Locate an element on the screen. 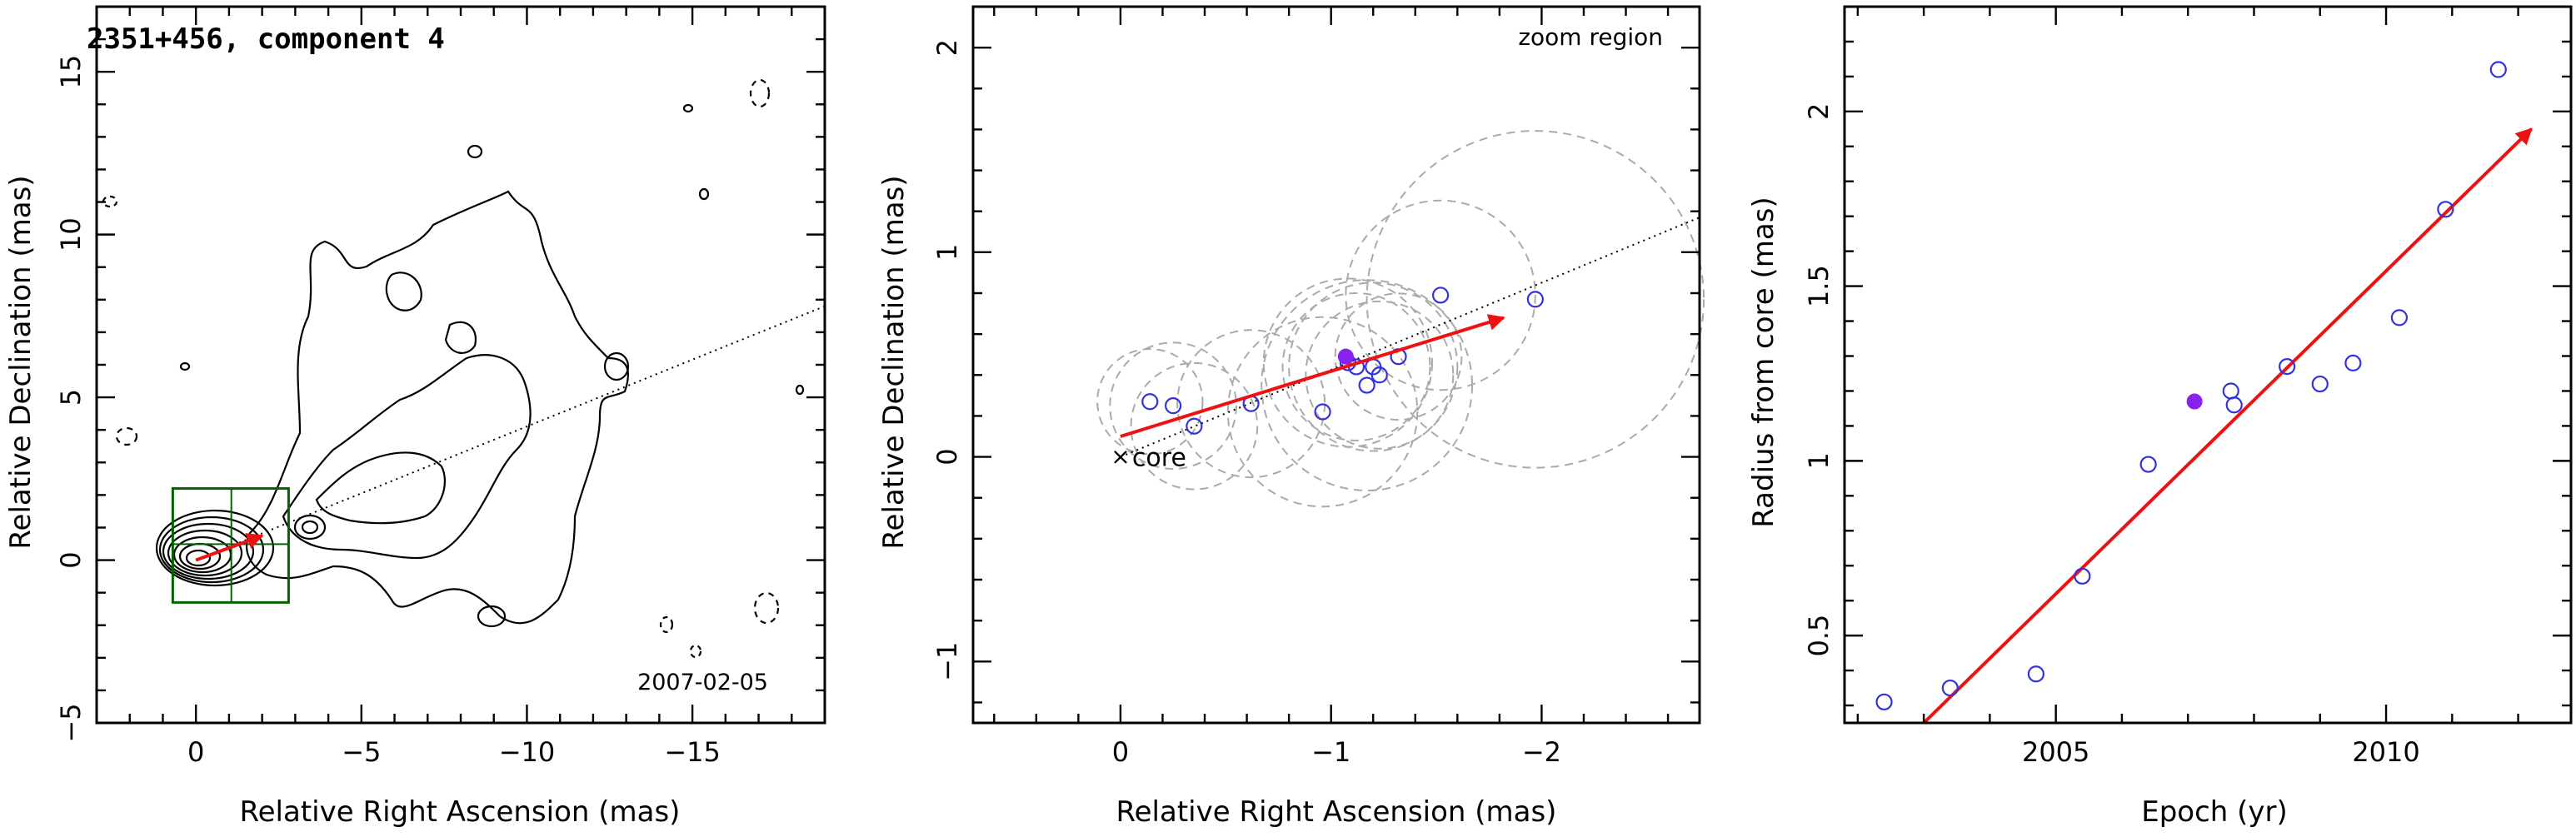  p3-ylabel: Radius from core (mas) is located at coordinates (1763, 362).